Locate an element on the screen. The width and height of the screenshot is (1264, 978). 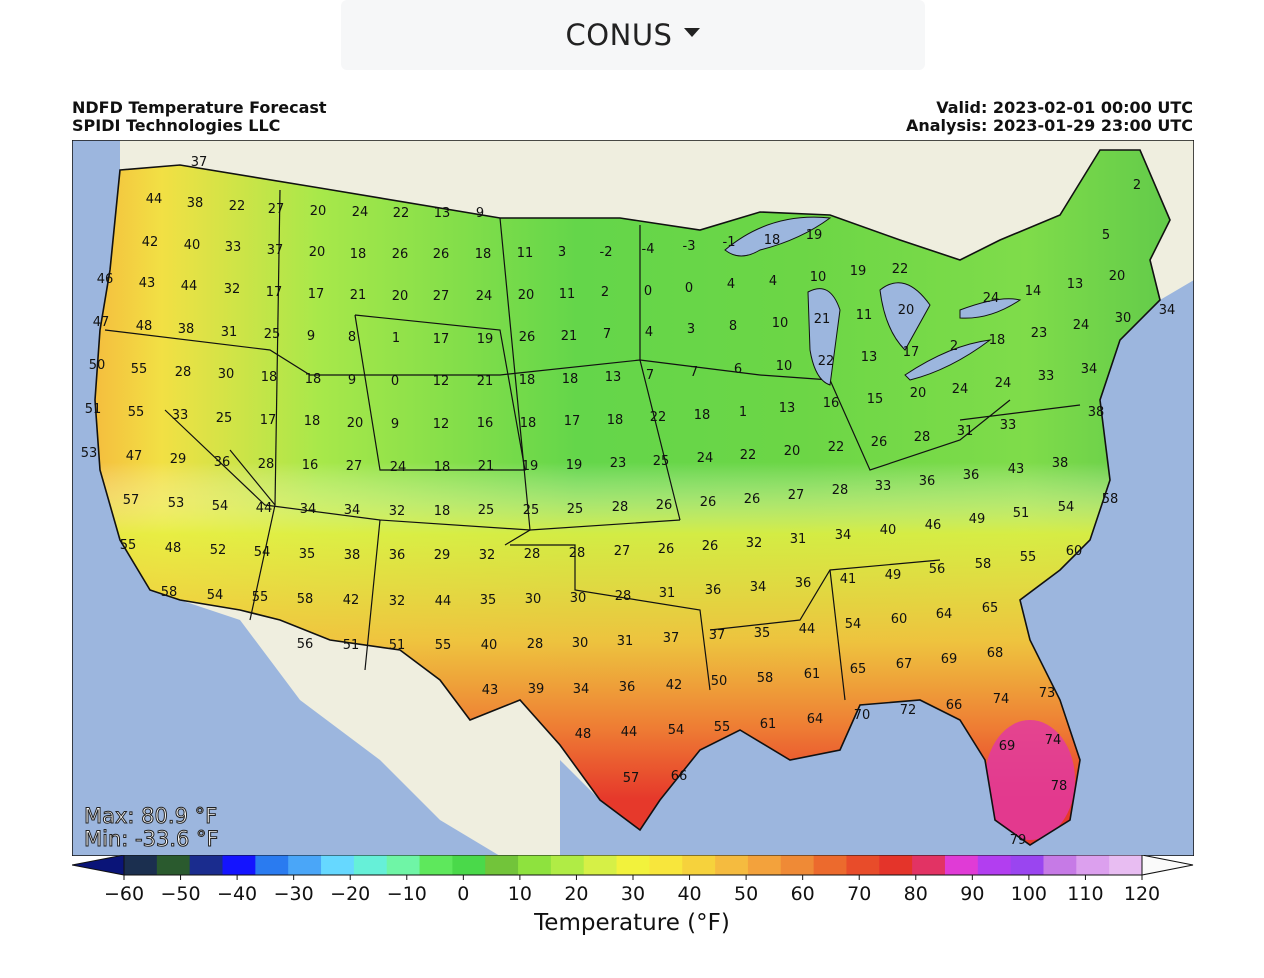
temperature-value: 74 is located at coordinates (1053, 740).